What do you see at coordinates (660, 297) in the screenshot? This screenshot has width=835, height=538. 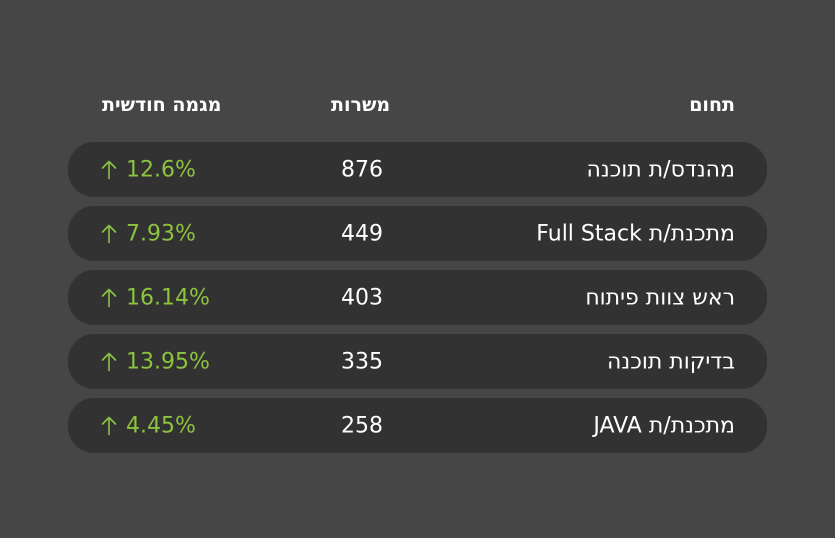 I see `field-cell: ראש צוות פיתוח` at bounding box center [660, 297].